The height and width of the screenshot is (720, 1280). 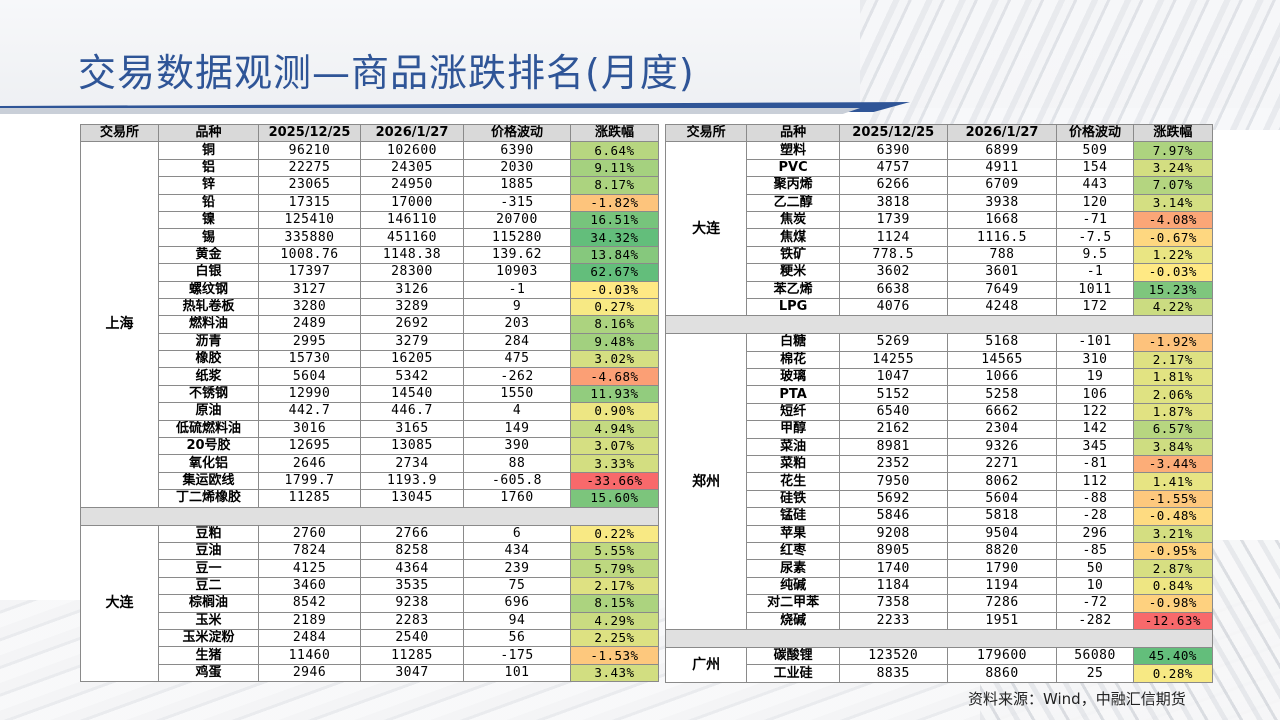 What do you see at coordinates (309, 307) in the screenshot?
I see `price-start-cell: 3280` at bounding box center [309, 307].